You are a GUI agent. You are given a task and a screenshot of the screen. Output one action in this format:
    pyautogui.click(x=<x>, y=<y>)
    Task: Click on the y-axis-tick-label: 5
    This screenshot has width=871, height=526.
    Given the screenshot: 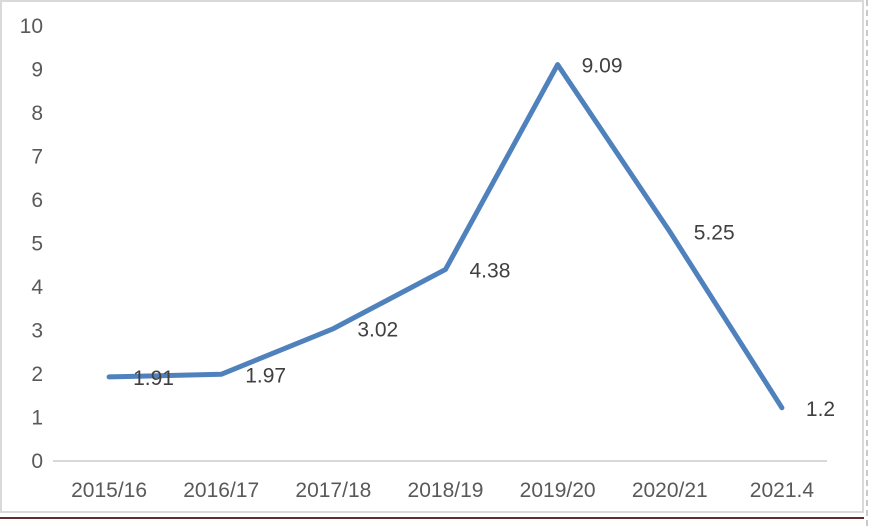 What is the action you would take?
    pyautogui.click(x=37, y=244)
    